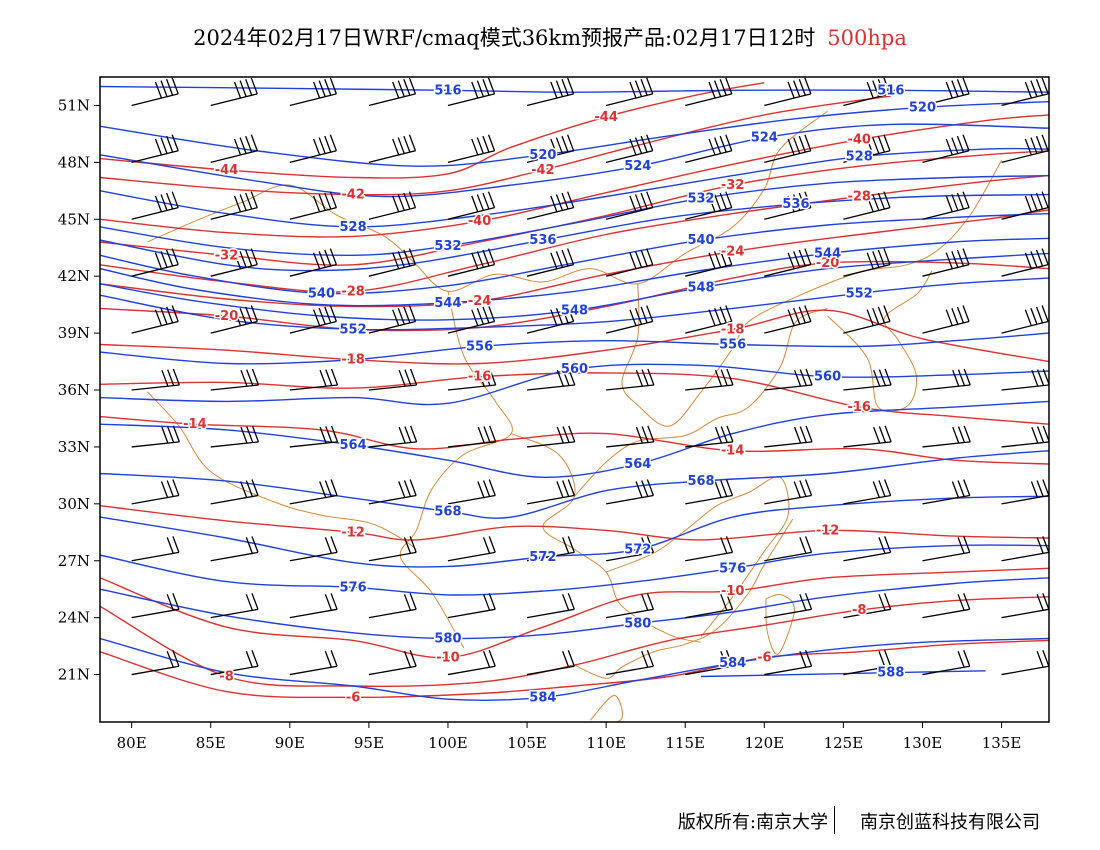 This screenshot has width=1100, height=850. Describe the element at coordinates (795, 204) in the screenshot. I see `height-contour-label: 536` at that location.